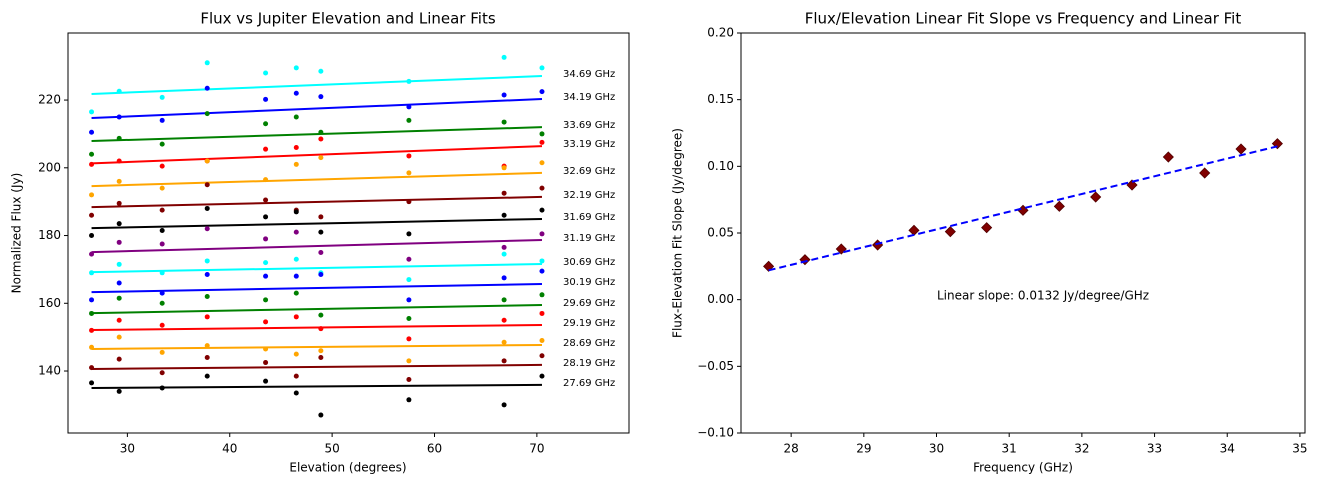 The height and width of the screenshot is (484, 1334). Describe the element at coordinates (589, 144) in the screenshot. I see `series-label: 33.19 GHz` at that location.